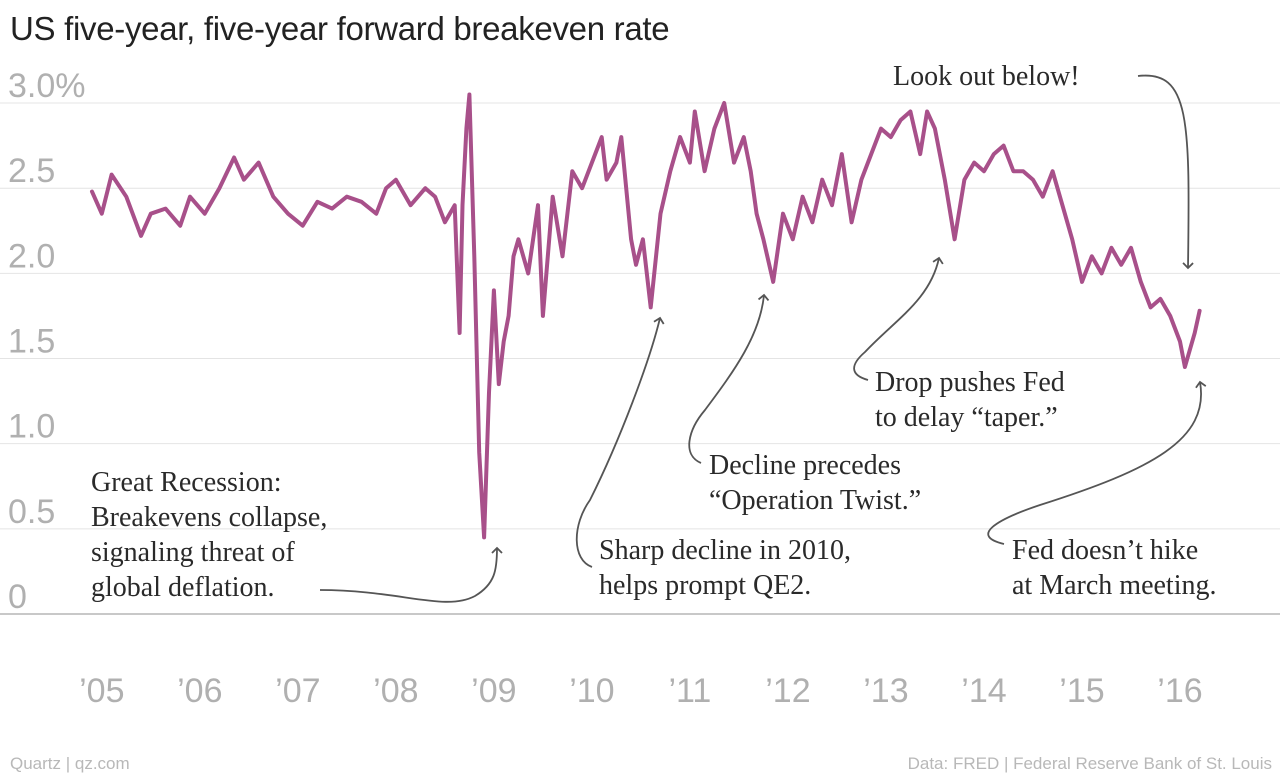  I want to click on y-tick-labels: 0 0.5 1.0 1.5 2.0 2.5 3.0%, so click(47, 341).